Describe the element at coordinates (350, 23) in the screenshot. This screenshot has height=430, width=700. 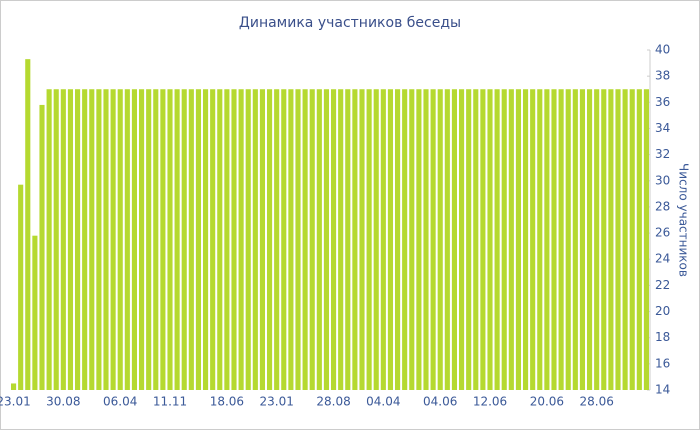
I see `chart-title: Динамика участников беседы` at that location.